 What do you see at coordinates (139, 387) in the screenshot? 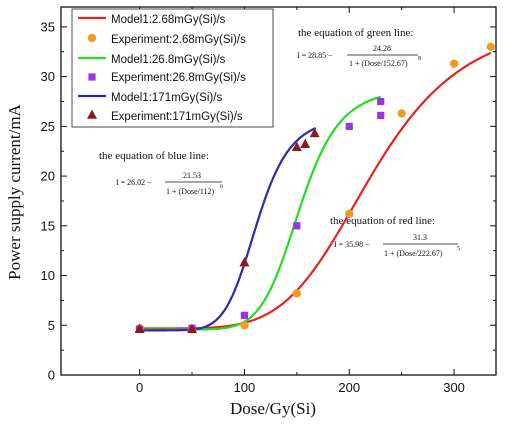
I see `x-tick-label: 0` at bounding box center [139, 387].